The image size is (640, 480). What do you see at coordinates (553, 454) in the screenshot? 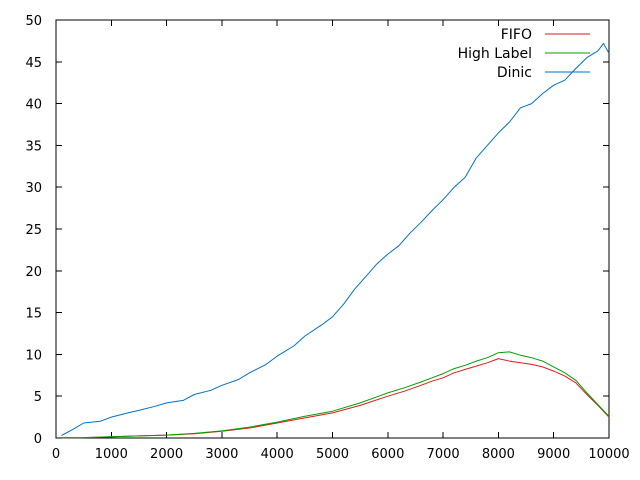
I see `x-tick-label: 9000` at bounding box center [553, 454].